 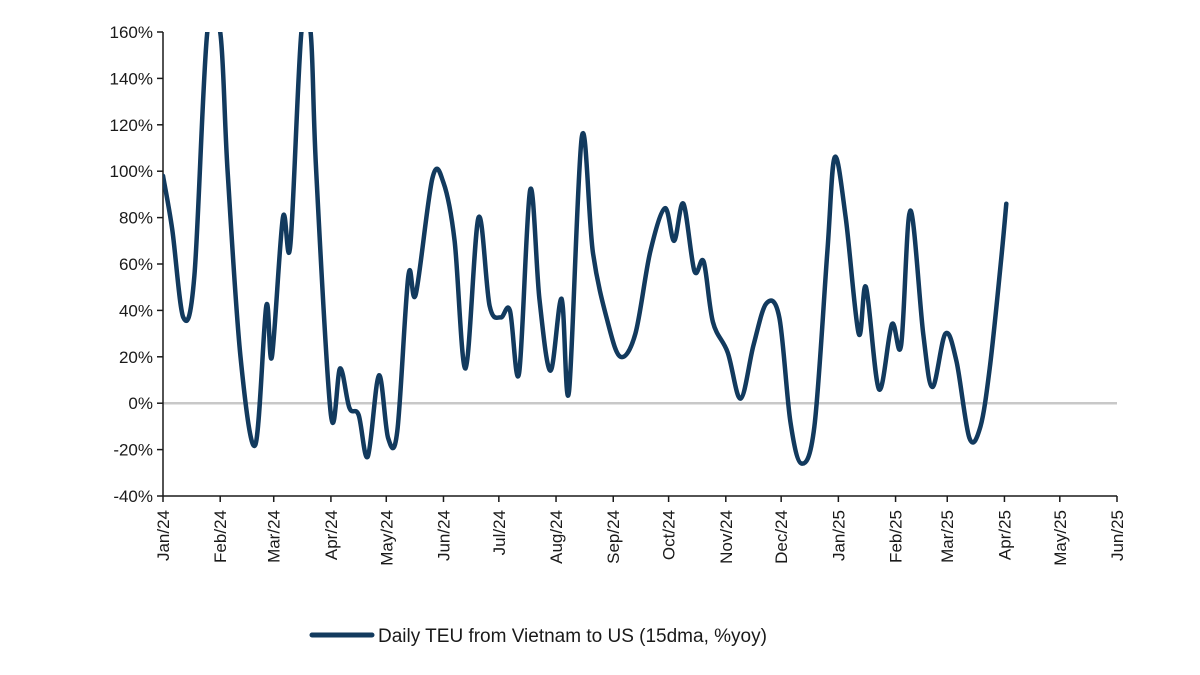 What do you see at coordinates (131, 125) in the screenshot?
I see `y-tick-label: 120%` at bounding box center [131, 125].